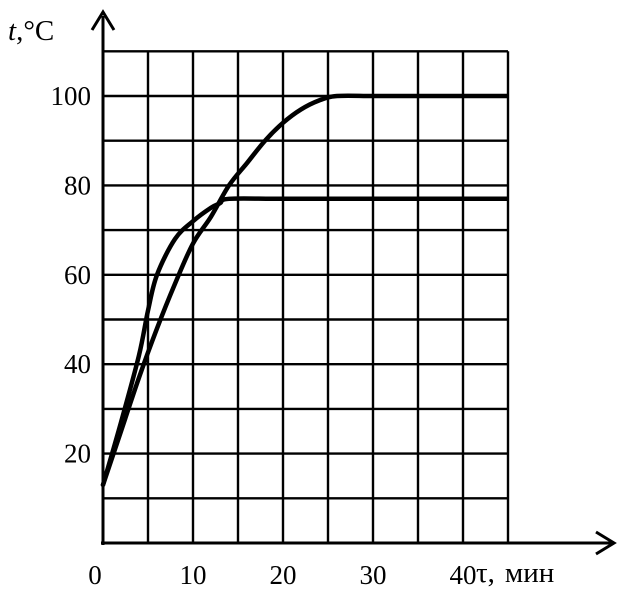 The height and width of the screenshot is (595, 625). What do you see at coordinates (77, 185) in the screenshot?
I see `y-tick-label: 80` at bounding box center [77, 185].